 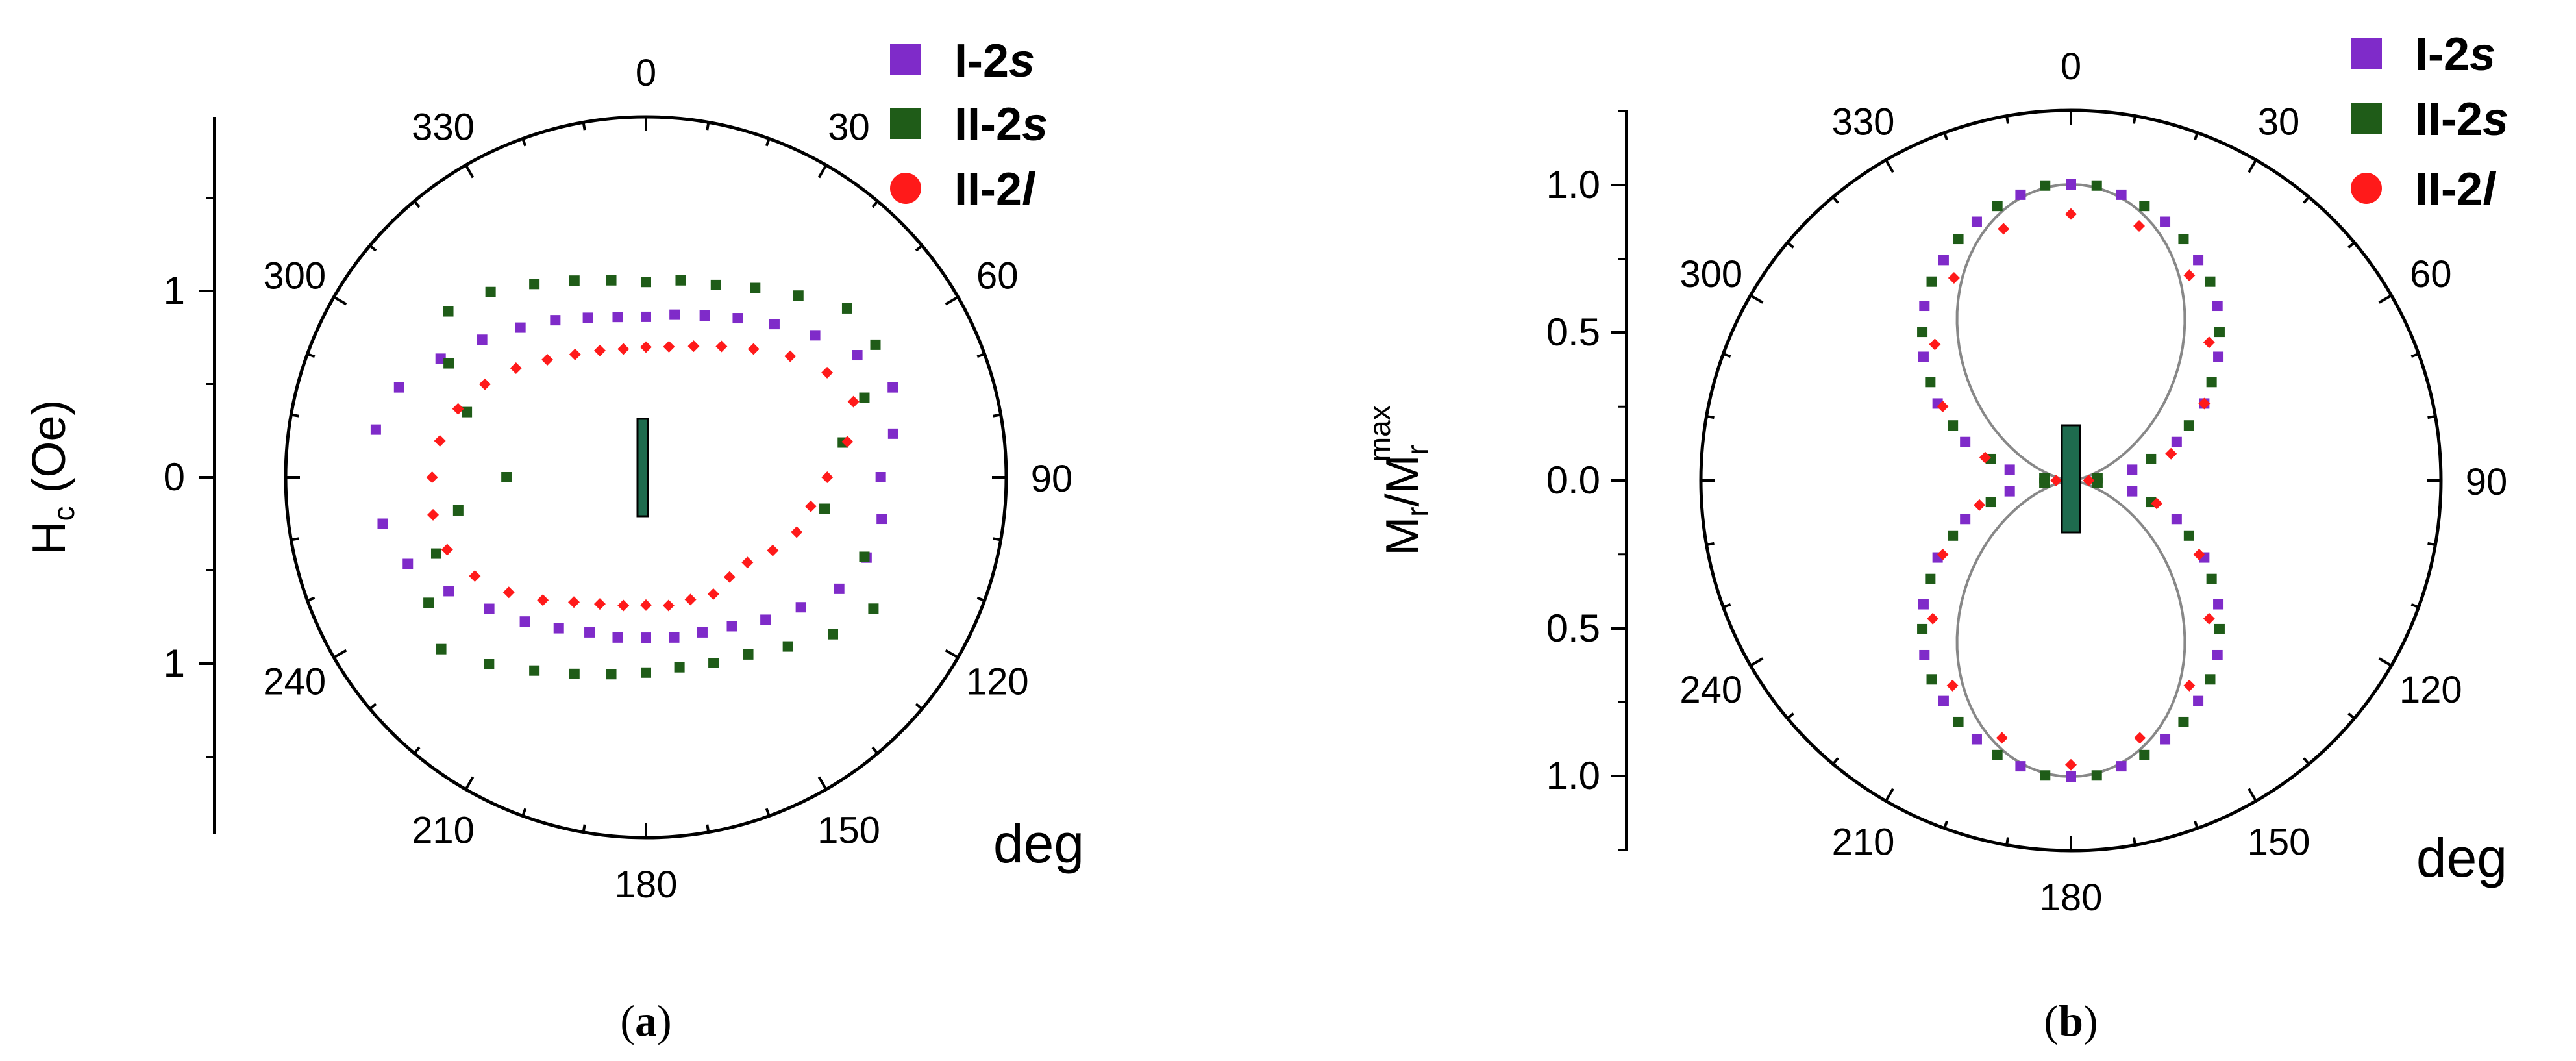 What do you see at coordinates (2366, 118) in the screenshot?
I see `legend-marker` at bounding box center [2366, 118].